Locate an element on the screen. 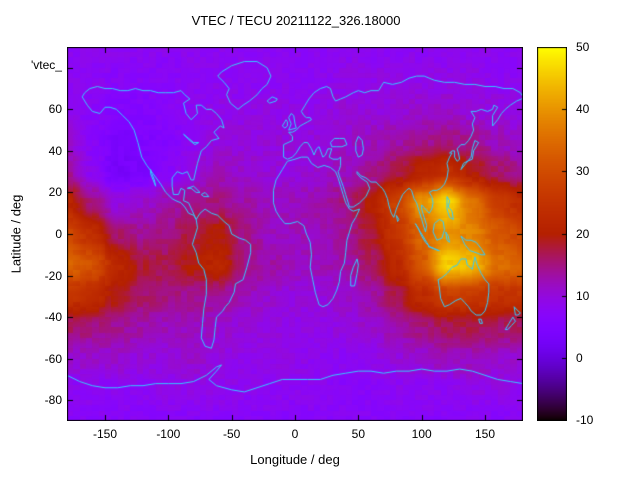 The height and width of the screenshot is (480, 640). y-tick-label: 20 is located at coordinates (55, 192).